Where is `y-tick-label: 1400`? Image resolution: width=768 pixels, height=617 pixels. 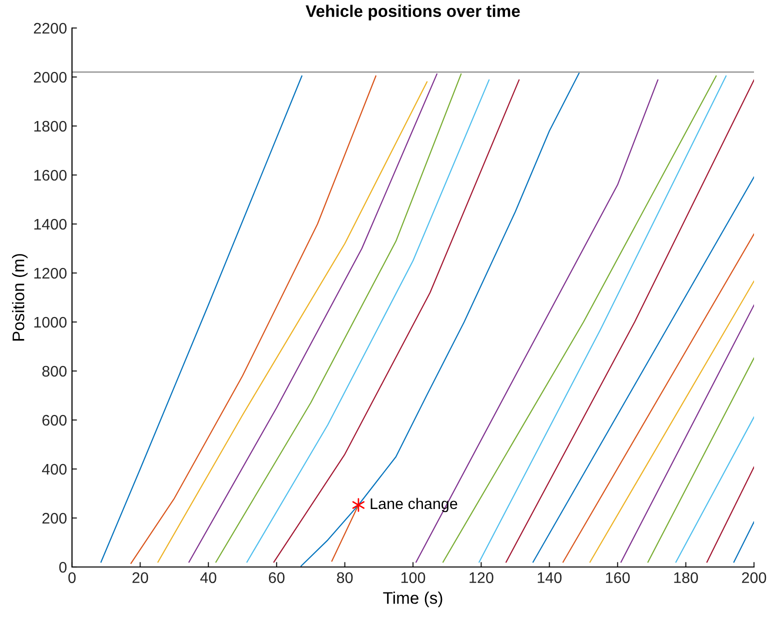
y-tick-label: 1400 is located at coordinates (50, 224).